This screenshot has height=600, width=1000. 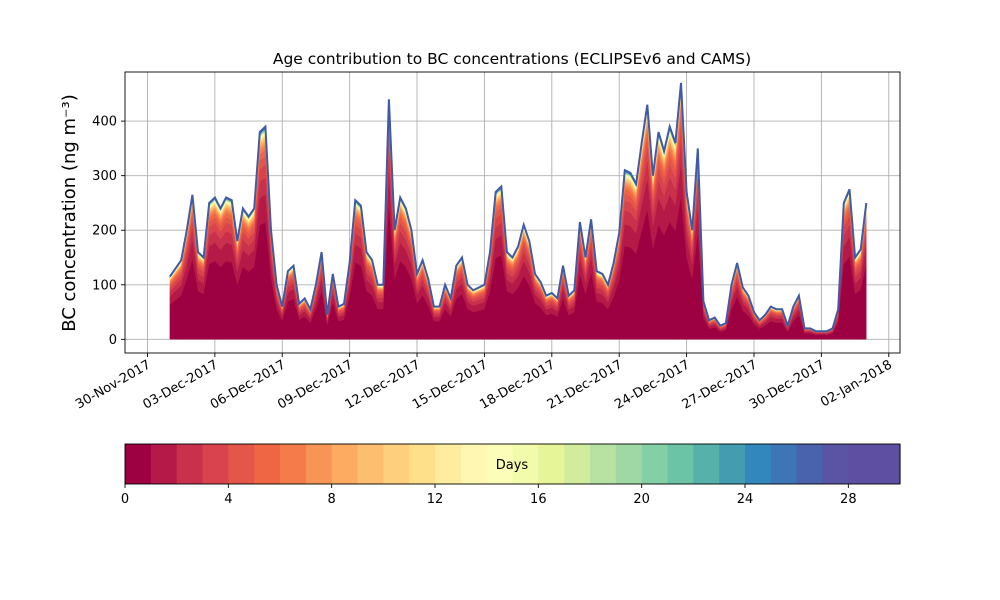 I want to click on colorbar-tick-label-1: 4, so click(x=228, y=499).